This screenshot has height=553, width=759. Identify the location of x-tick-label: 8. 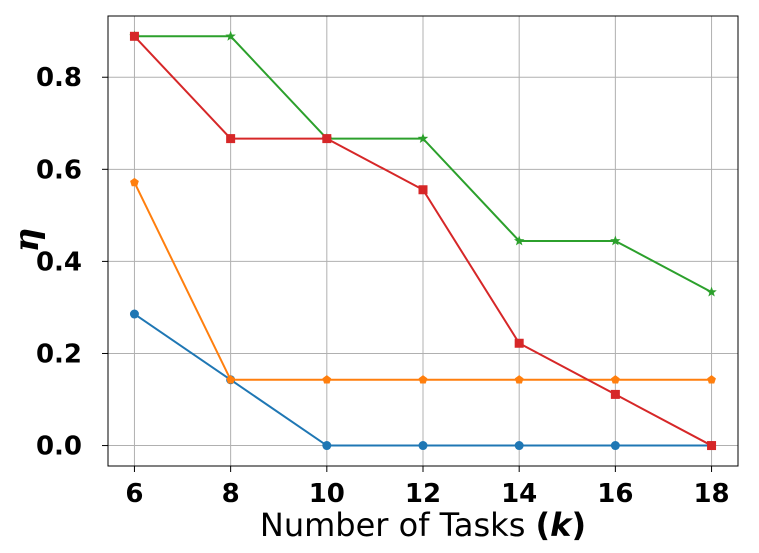
(231, 494).